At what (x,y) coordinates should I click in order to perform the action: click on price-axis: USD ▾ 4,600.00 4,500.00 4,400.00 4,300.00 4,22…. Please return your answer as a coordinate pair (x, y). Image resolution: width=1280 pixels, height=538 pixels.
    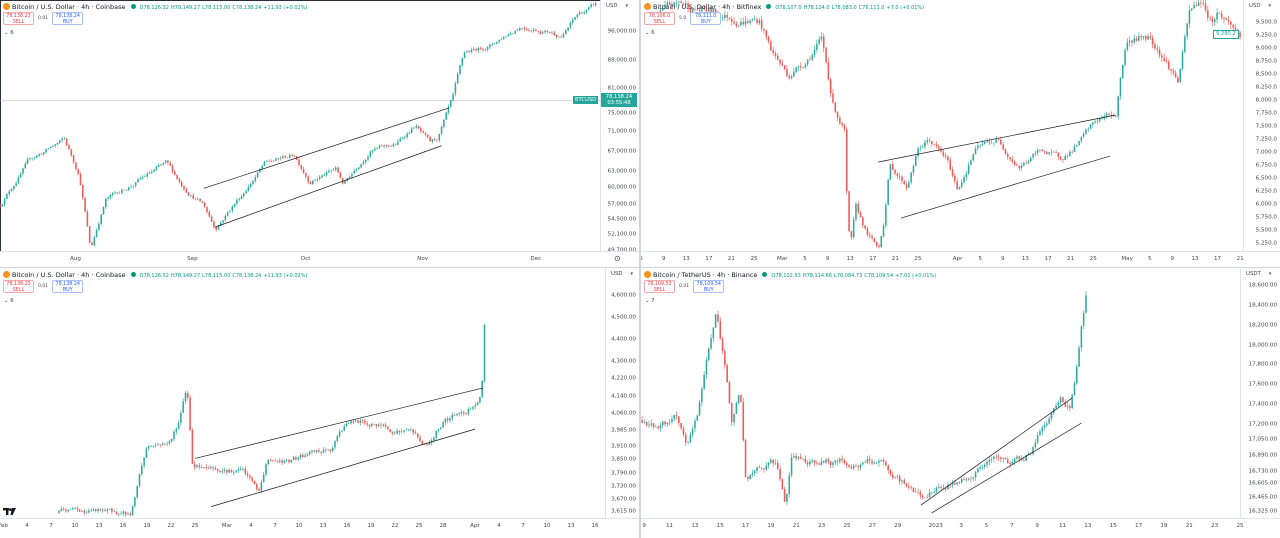
    Looking at the image, I should click on (622, 393).